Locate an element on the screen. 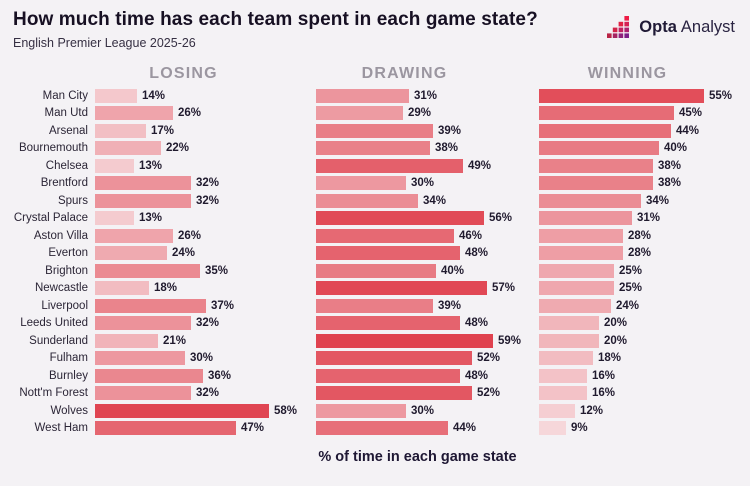  table-row: Everton 24% 48% 28% is located at coordinates (375, 254).